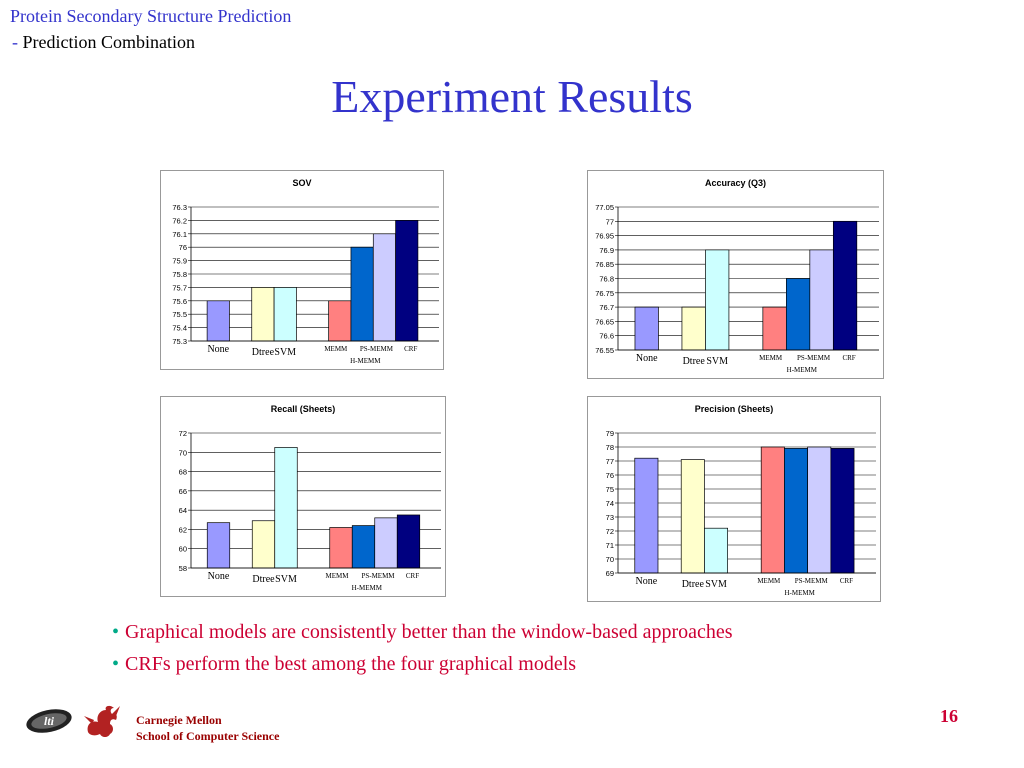 The width and height of the screenshot is (1024, 768). Describe the element at coordinates (340, 321) in the screenshot. I see `bar-memm` at that location.